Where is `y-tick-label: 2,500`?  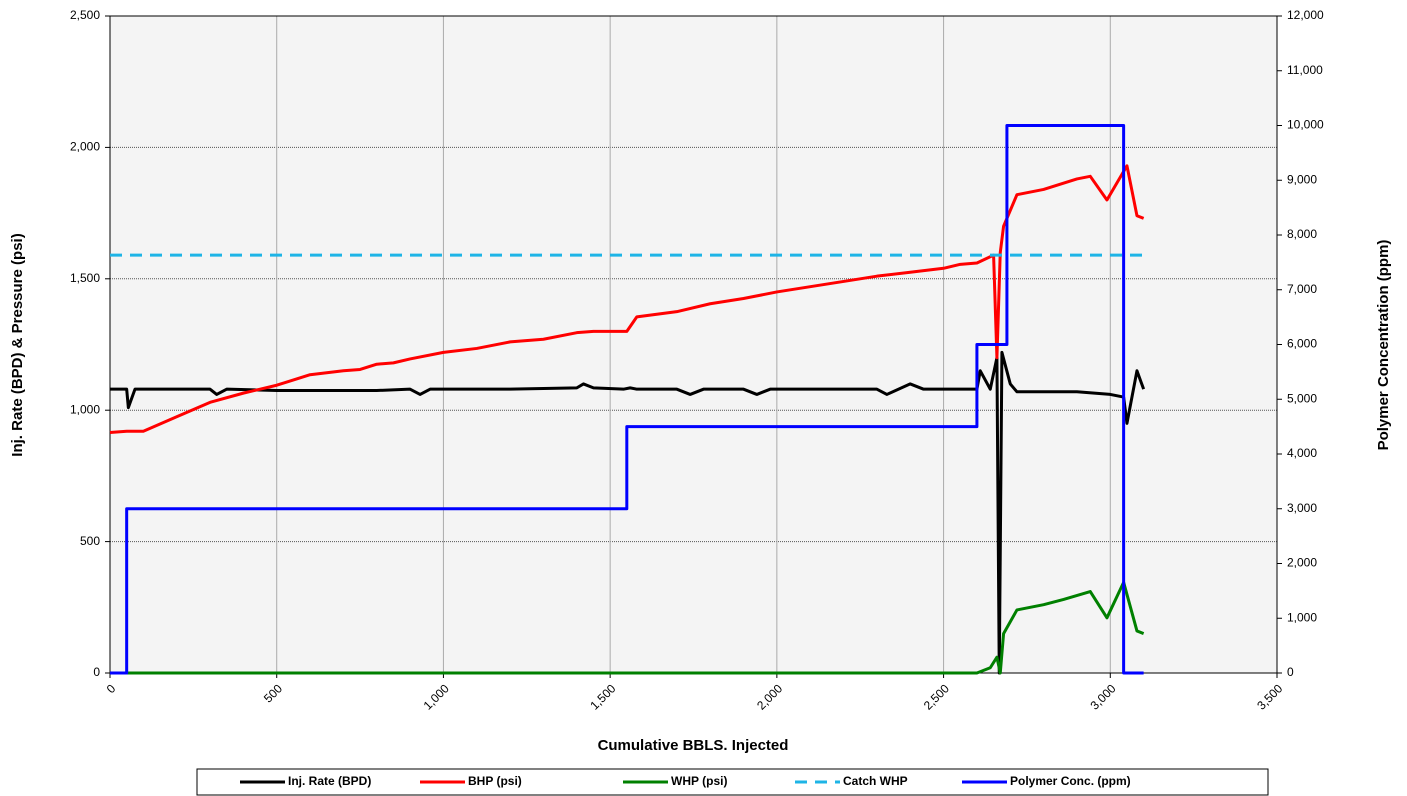
y-tick-label: 2,500 is located at coordinates (85, 15).